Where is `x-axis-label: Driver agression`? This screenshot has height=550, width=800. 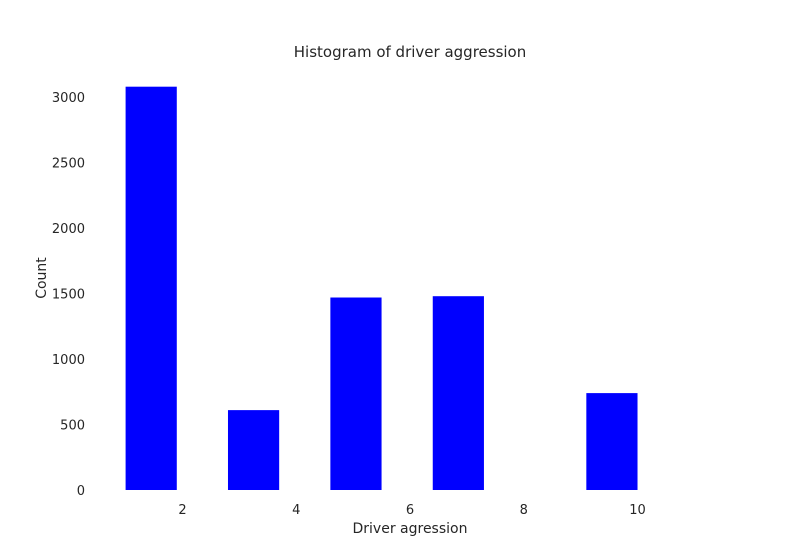 x-axis-label: Driver agression is located at coordinates (410, 529).